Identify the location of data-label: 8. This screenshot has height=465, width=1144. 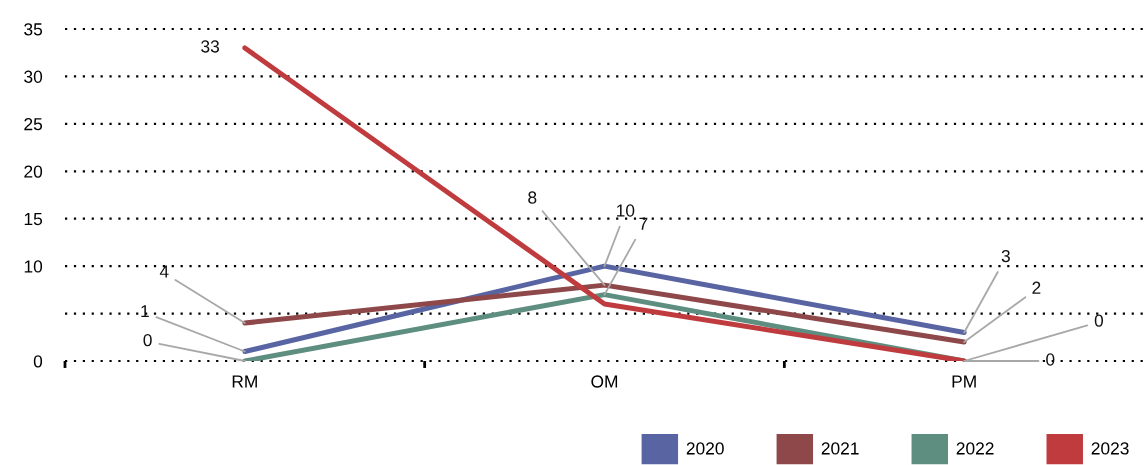
(532, 197).